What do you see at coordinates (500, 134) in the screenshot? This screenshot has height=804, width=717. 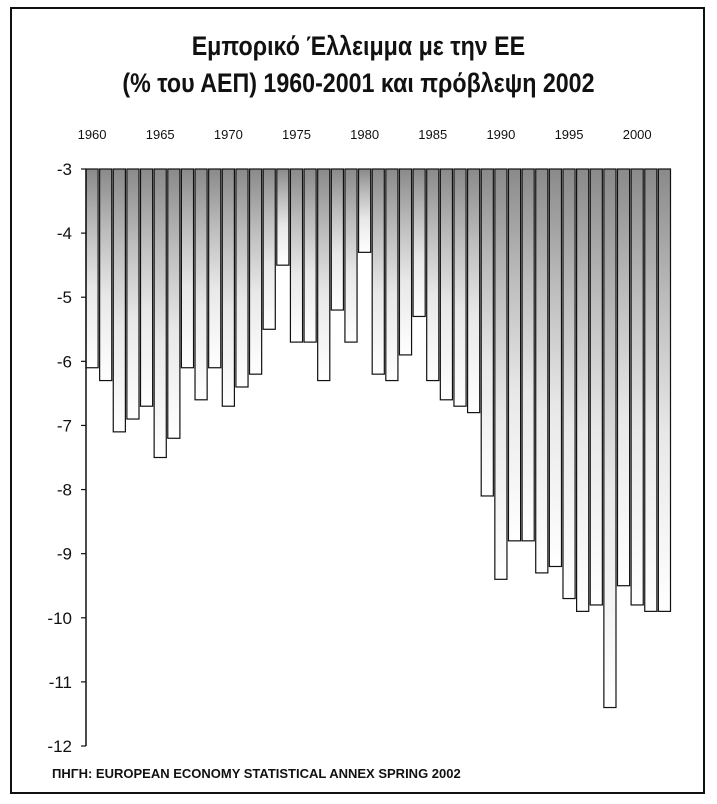 I see `x-tick-label: 1990` at bounding box center [500, 134].